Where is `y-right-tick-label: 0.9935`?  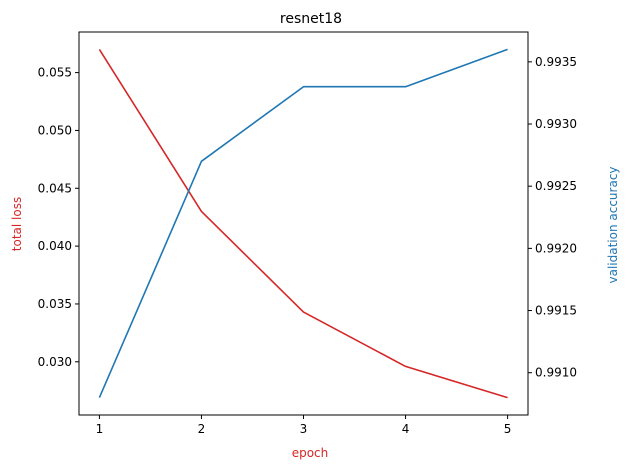
y-right-tick-label: 0.9935 is located at coordinates (556, 62).